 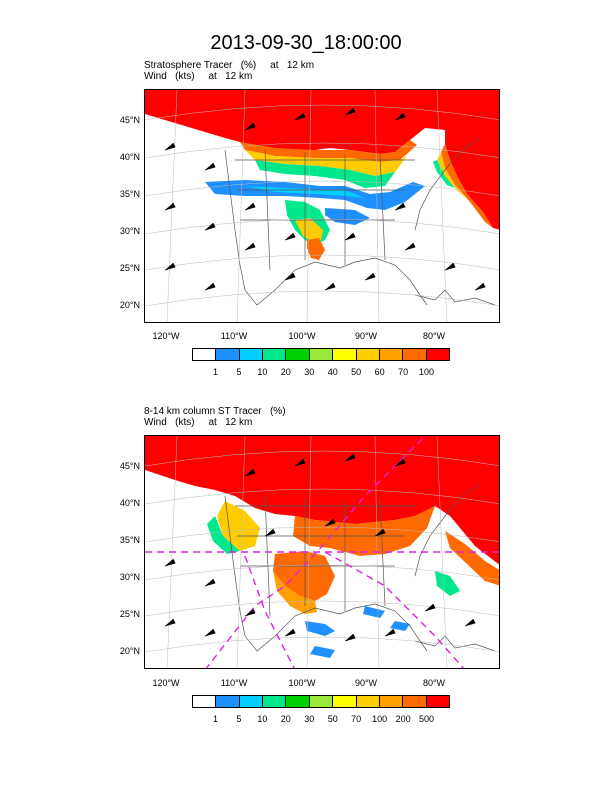 What do you see at coordinates (472, 175) in the screenshot?
I see `panel1-tracer-east` at bounding box center [472, 175].